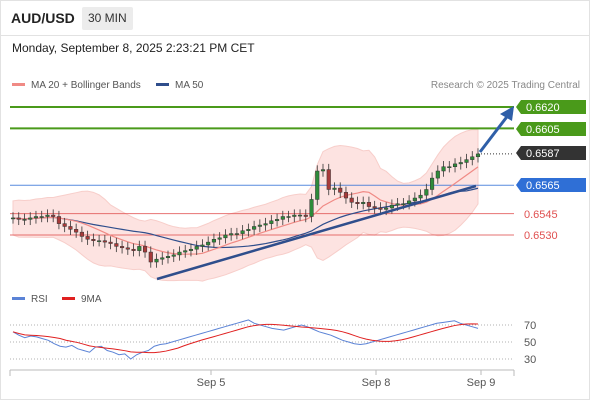 The image size is (590, 400). I want to click on price-tag-0.6565, so click(551, 185).